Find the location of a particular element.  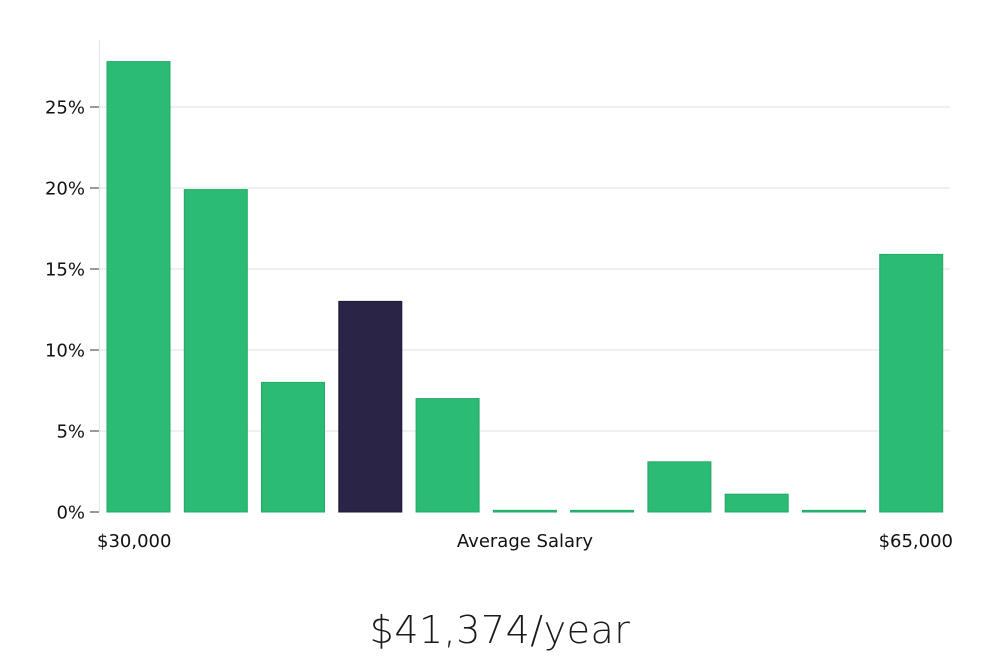

y-tick-label: 25% is located at coordinates (65, 108).